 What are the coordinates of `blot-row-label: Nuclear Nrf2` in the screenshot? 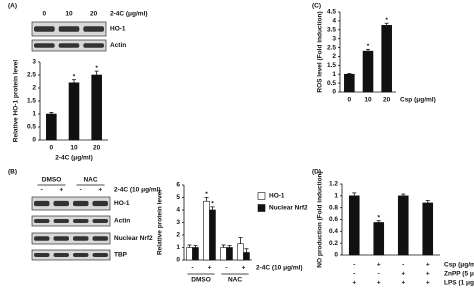 It's located at (133, 238).